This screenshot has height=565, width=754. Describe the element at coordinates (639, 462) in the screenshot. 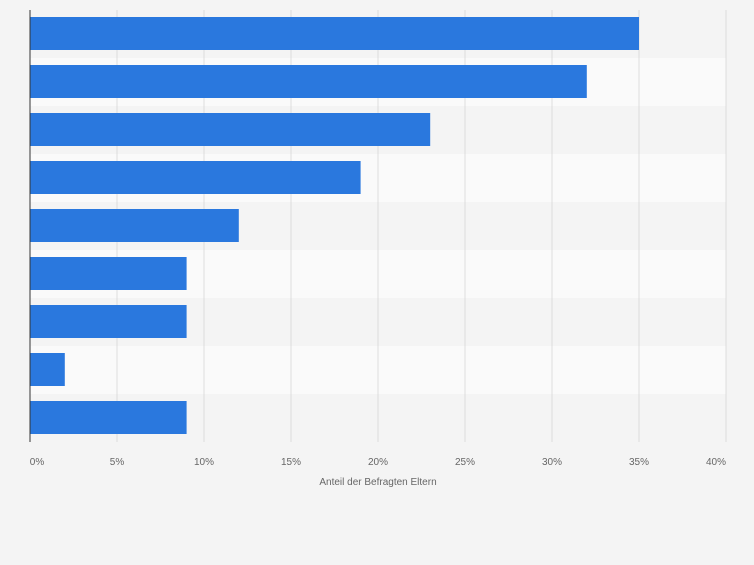

I see `x-tick-label: 35%` at that location.